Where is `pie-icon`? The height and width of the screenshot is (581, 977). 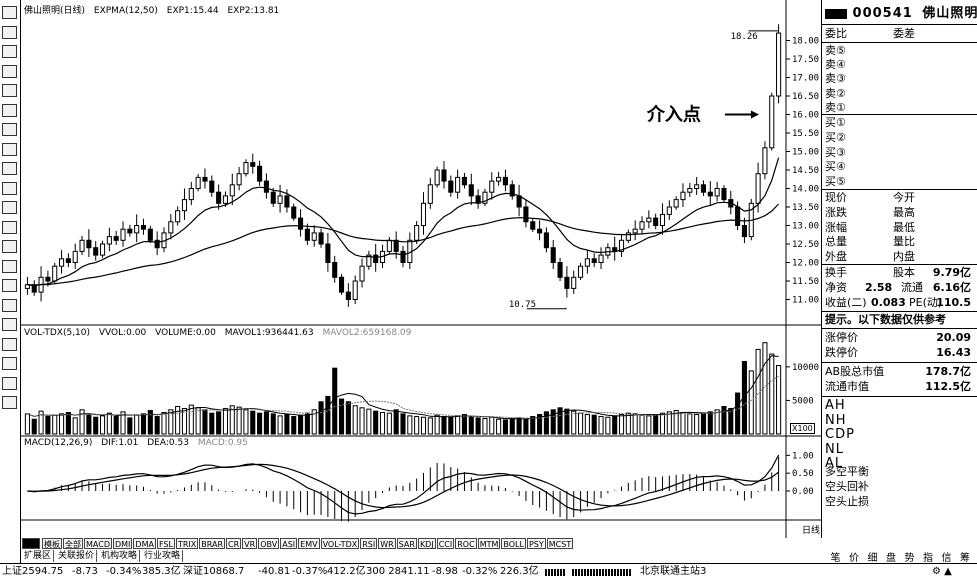
pie-icon is located at coordinates (9, 149).